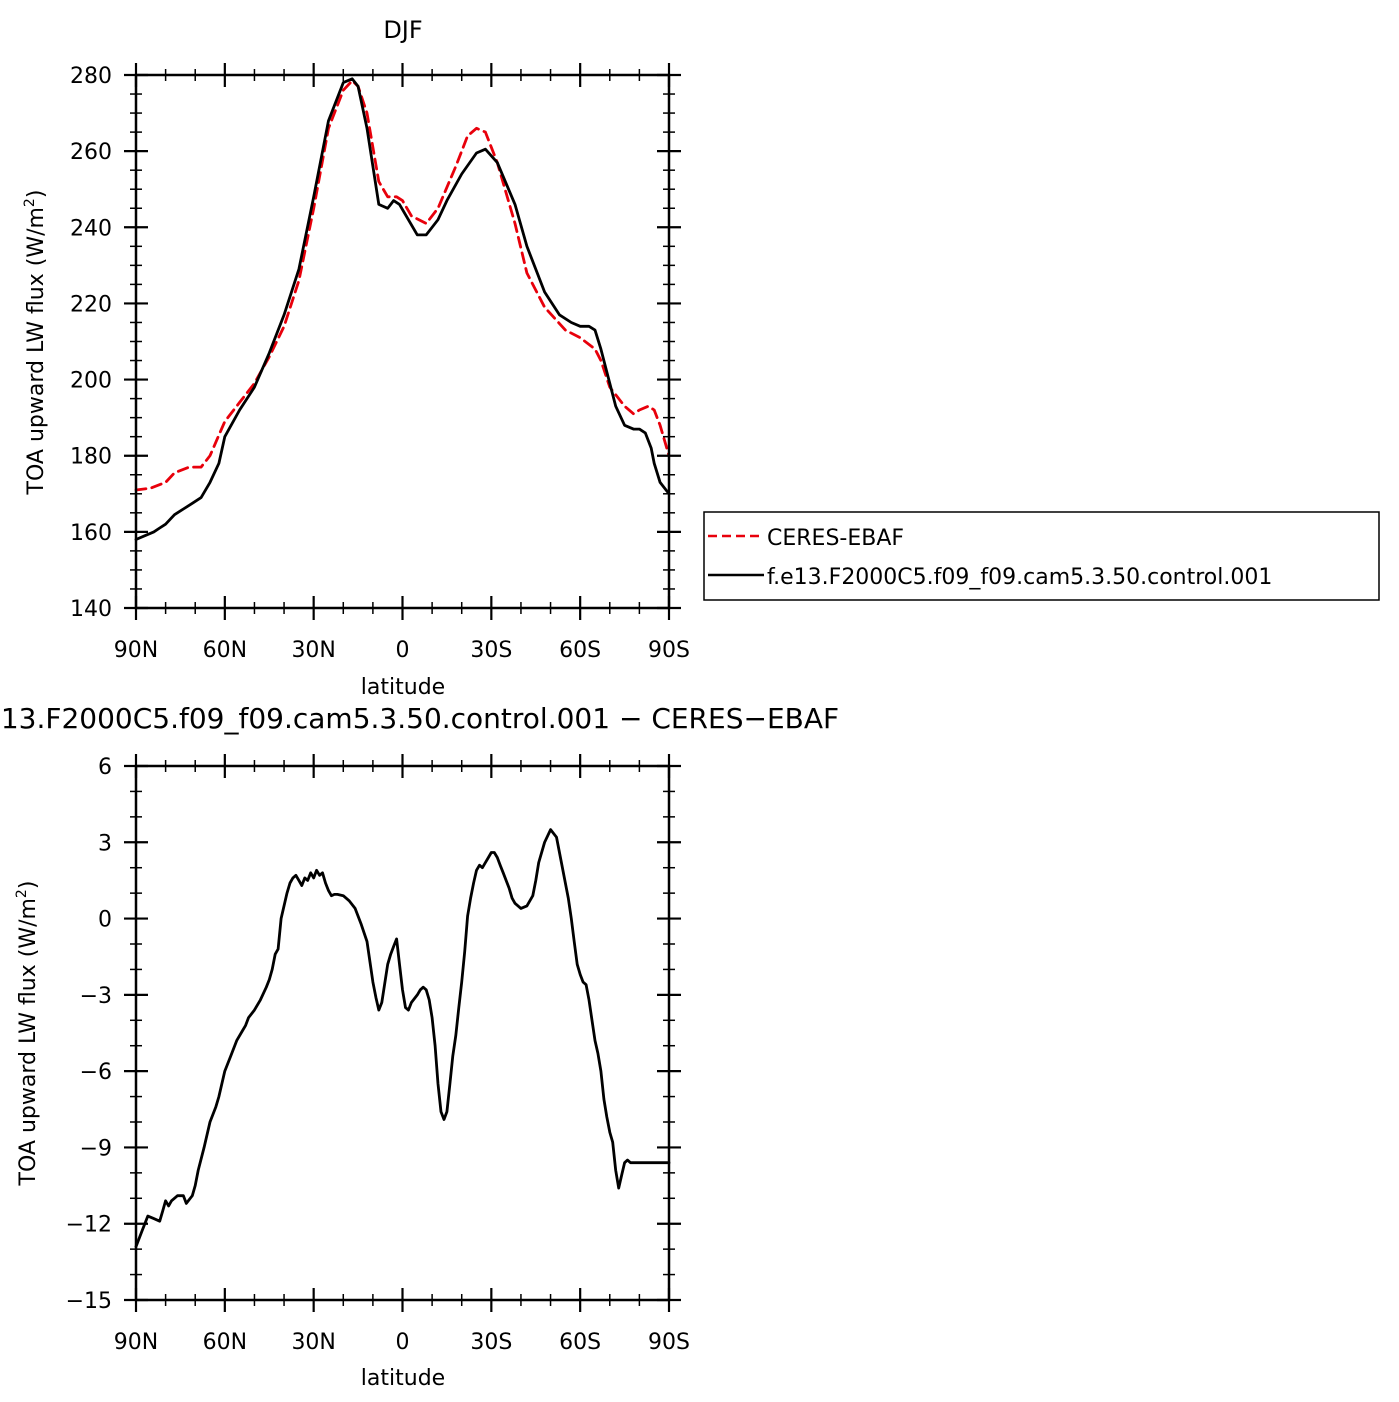 This screenshot has width=1399, height=1402. Describe the element at coordinates (91, 304) in the screenshot. I see `top-y-tick-label: 220` at that location.